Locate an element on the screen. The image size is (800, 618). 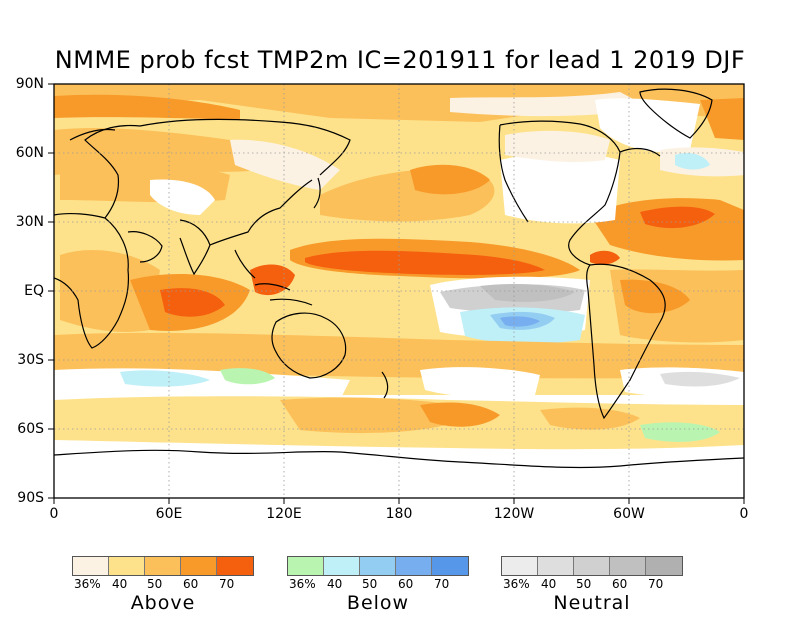
legend-above-ticks: 36% 40 50 60 70 is located at coordinates (163, 583).